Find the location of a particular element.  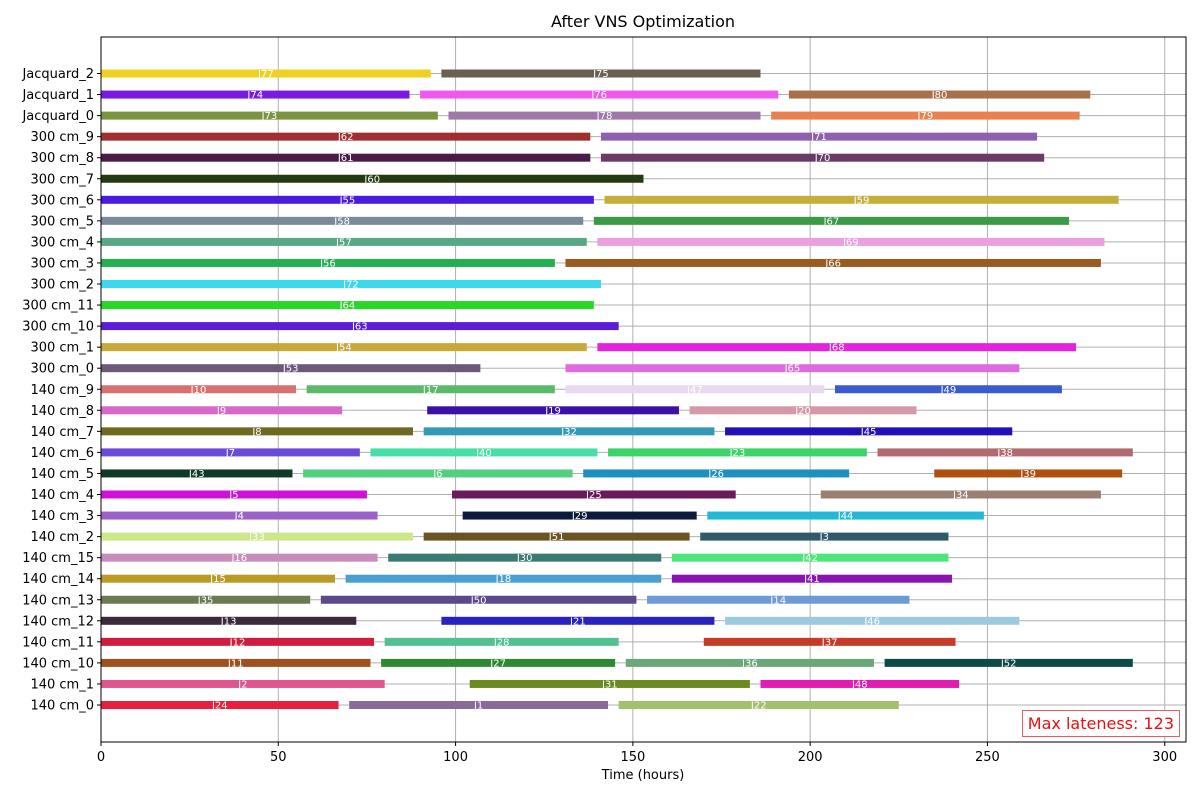

task-label: J30 is located at coordinates (524, 558).